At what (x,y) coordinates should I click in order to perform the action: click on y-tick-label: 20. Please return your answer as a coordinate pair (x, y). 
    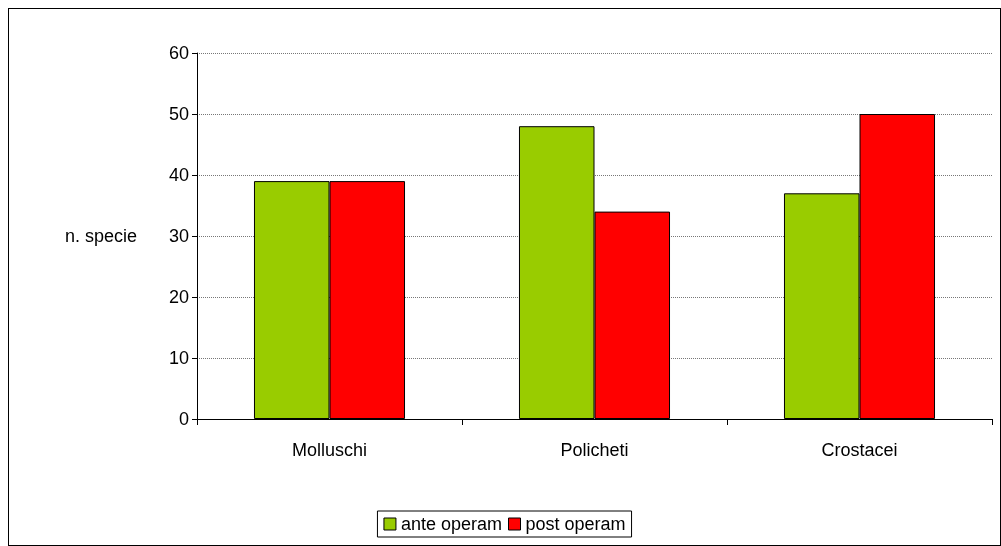
    Looking at the image, I should click on (178, 297).